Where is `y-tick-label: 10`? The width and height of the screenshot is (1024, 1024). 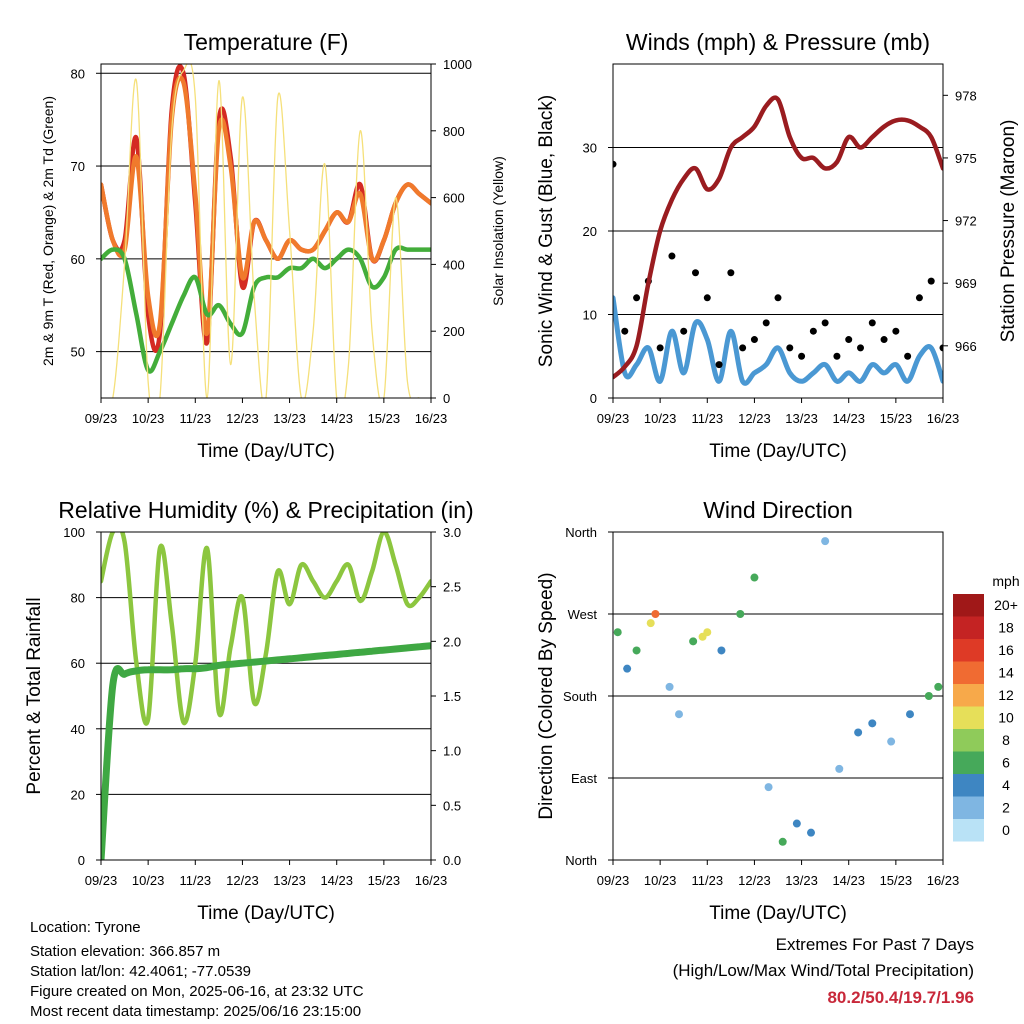
y-tick-label: 10 is located at coordinates (590, 315).